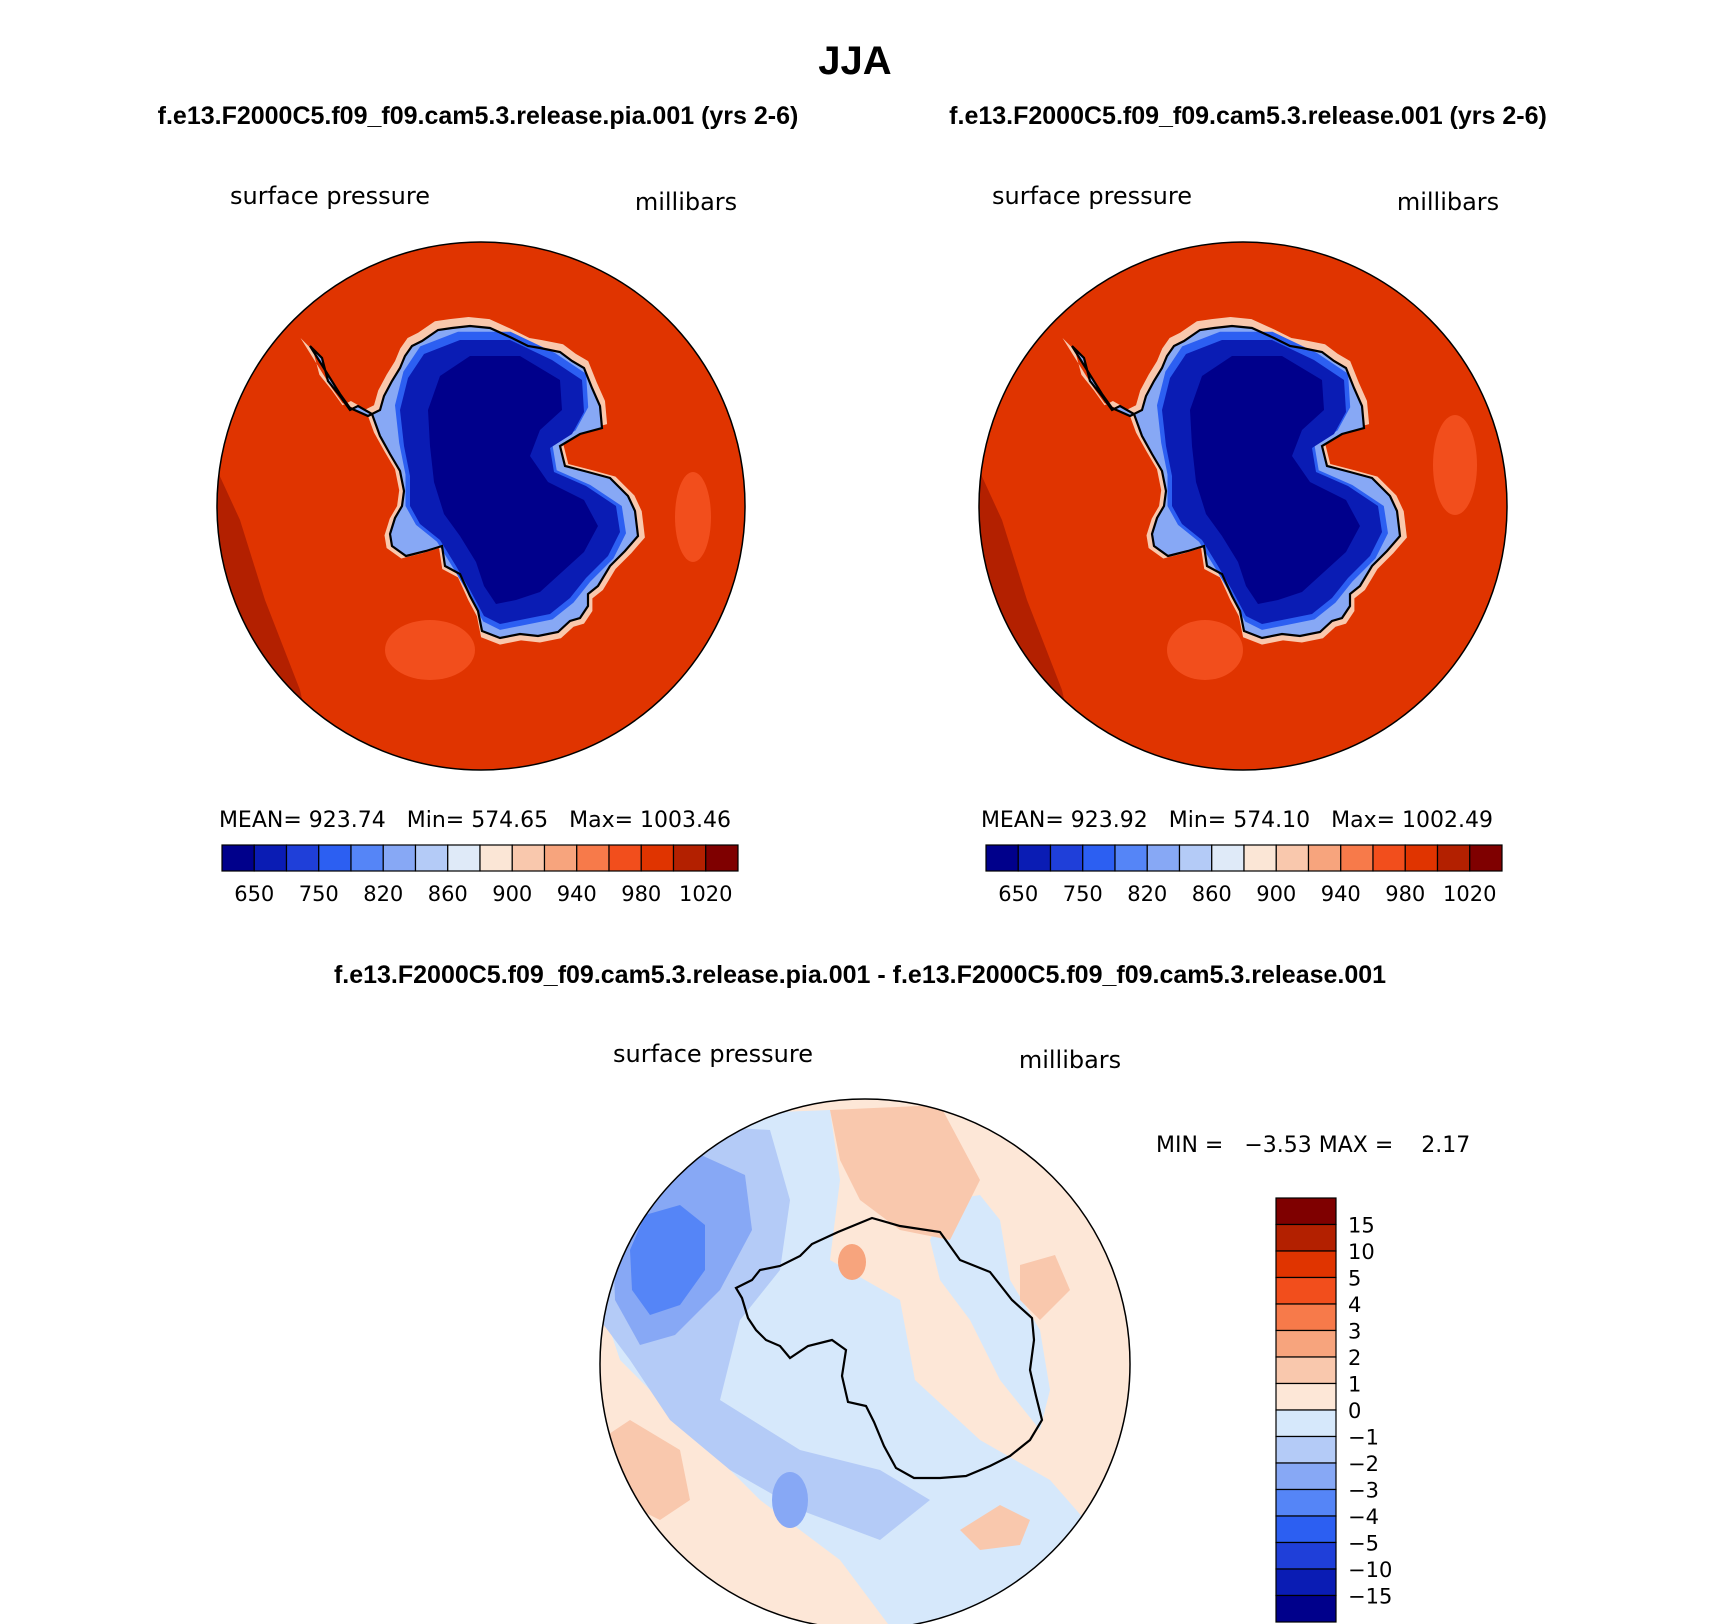 Image resolution: width=1710 pixels, height=1624 pixels. What do you see at coordinates (1018, 894) in the screenshot?
I see `colorbar-b-tick-label: 650` at bounding box center [1018, 894].